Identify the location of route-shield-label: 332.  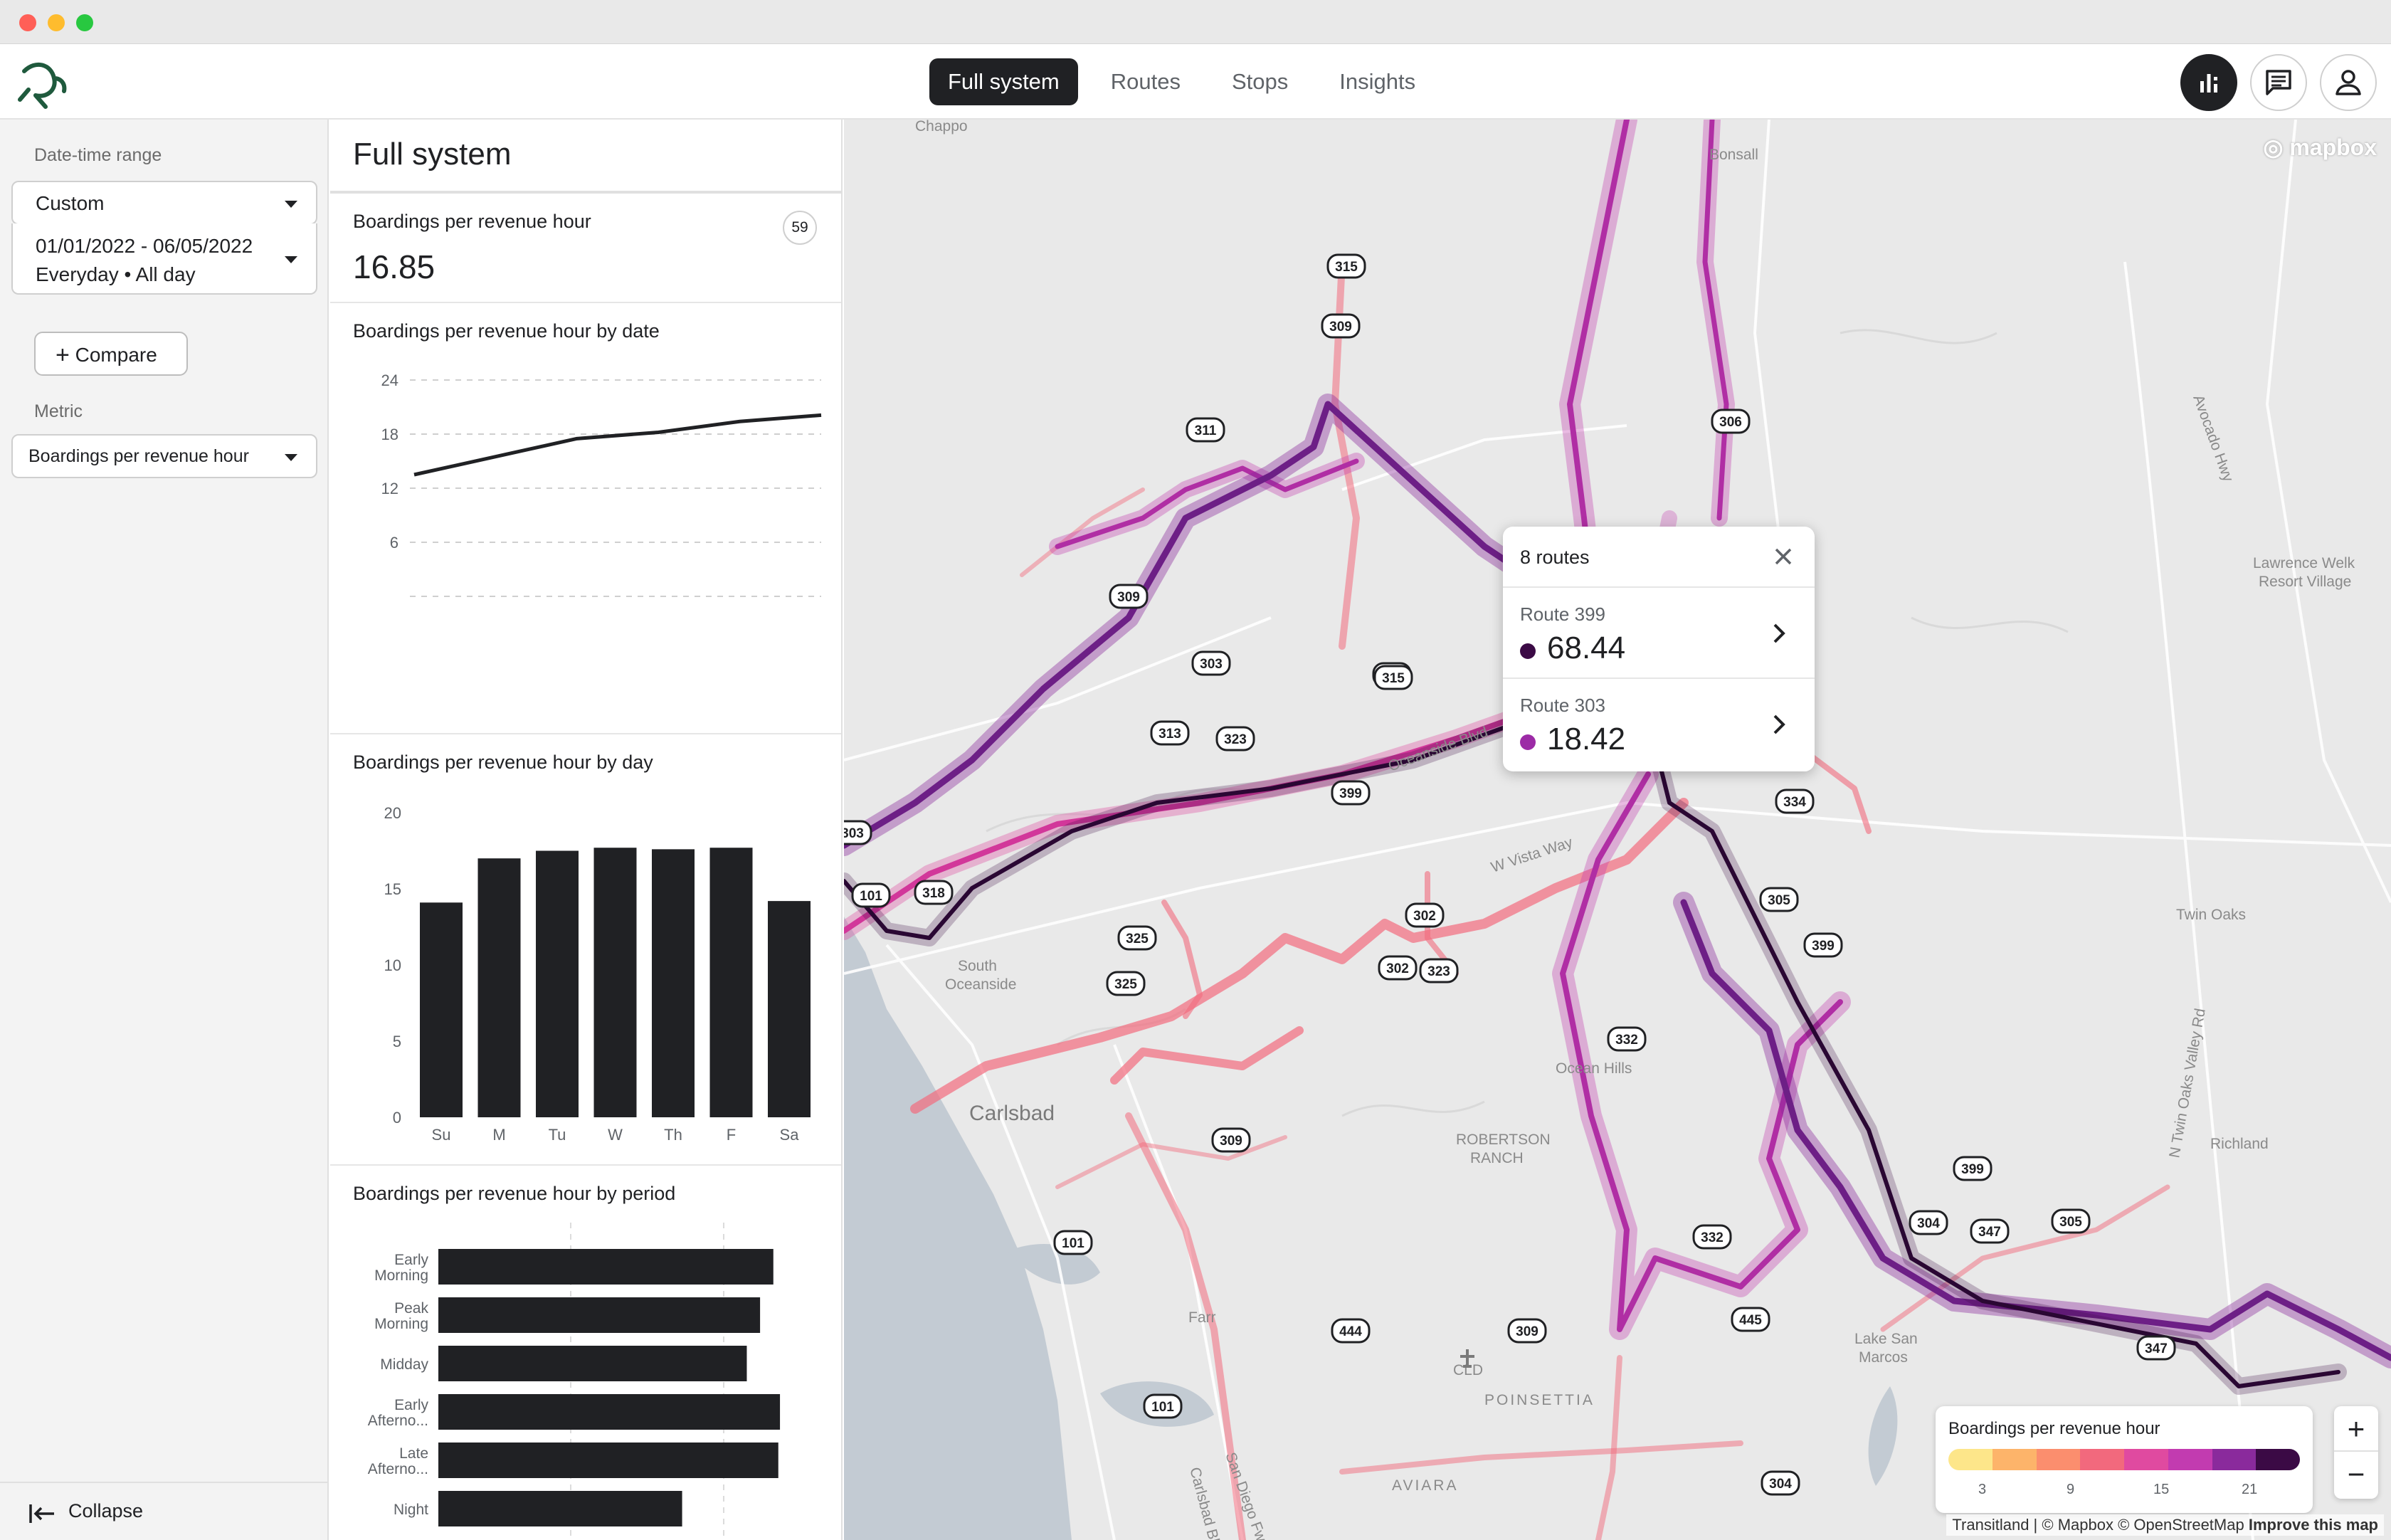
(1713, 1237).